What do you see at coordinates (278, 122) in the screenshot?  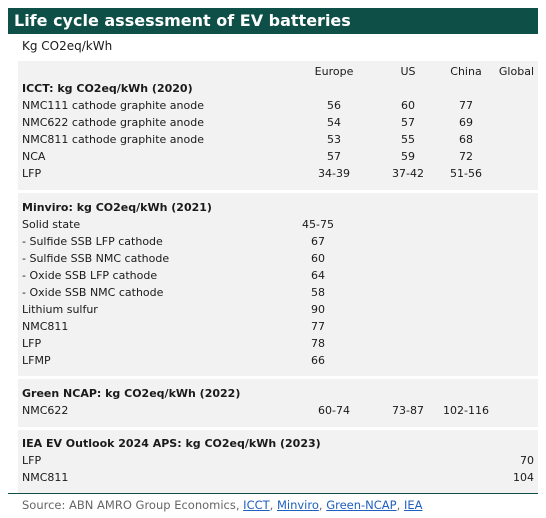 I see `table-row: NMC622 cathode graphite anode 54 57 69` at bounding box center [278, 122].